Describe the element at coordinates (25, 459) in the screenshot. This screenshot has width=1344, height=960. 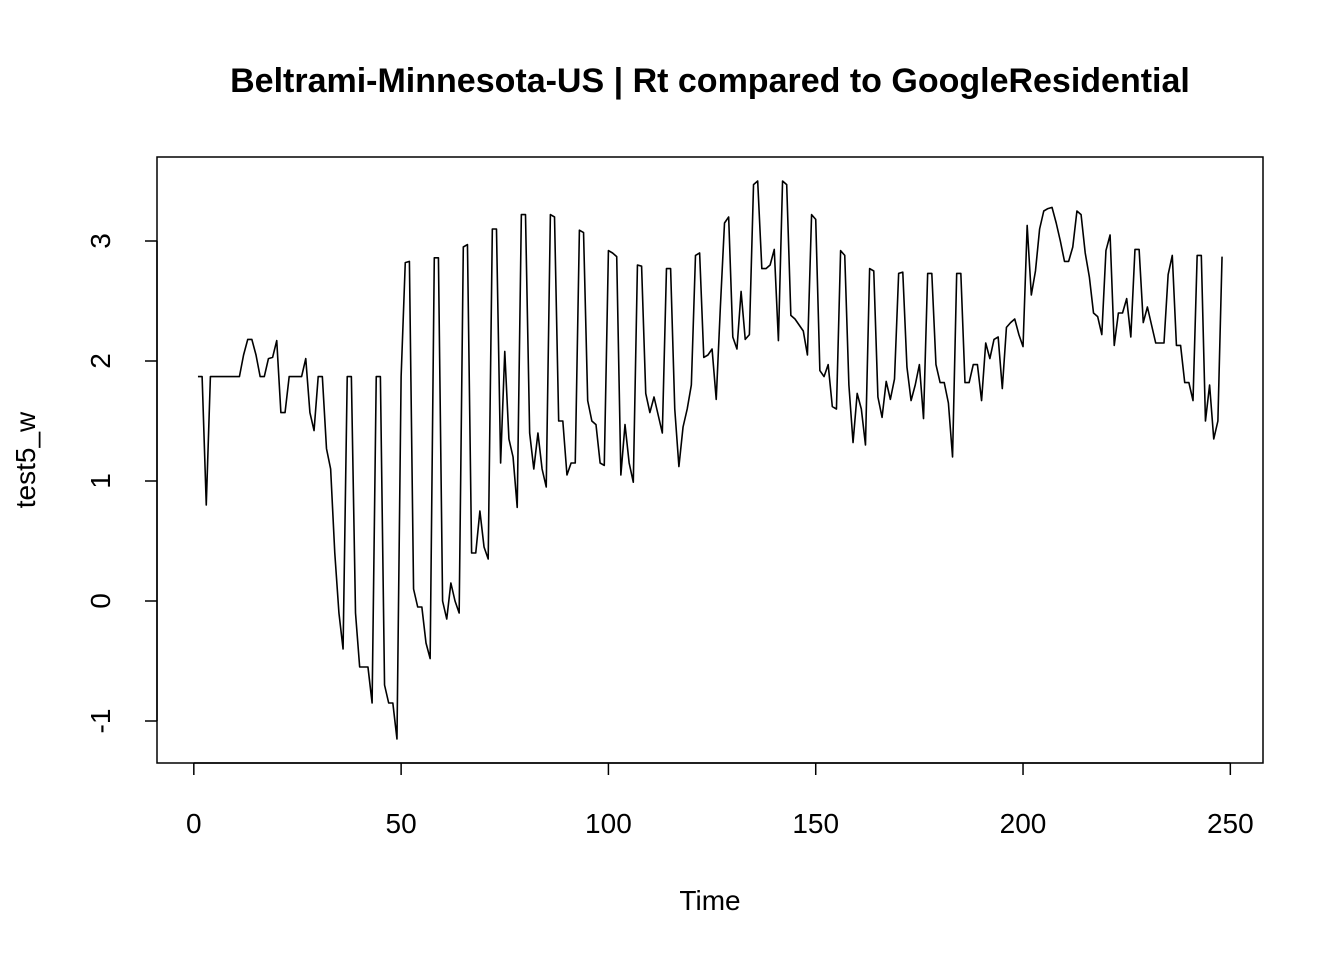
I see `y-axis-label: test5_w` at that location.